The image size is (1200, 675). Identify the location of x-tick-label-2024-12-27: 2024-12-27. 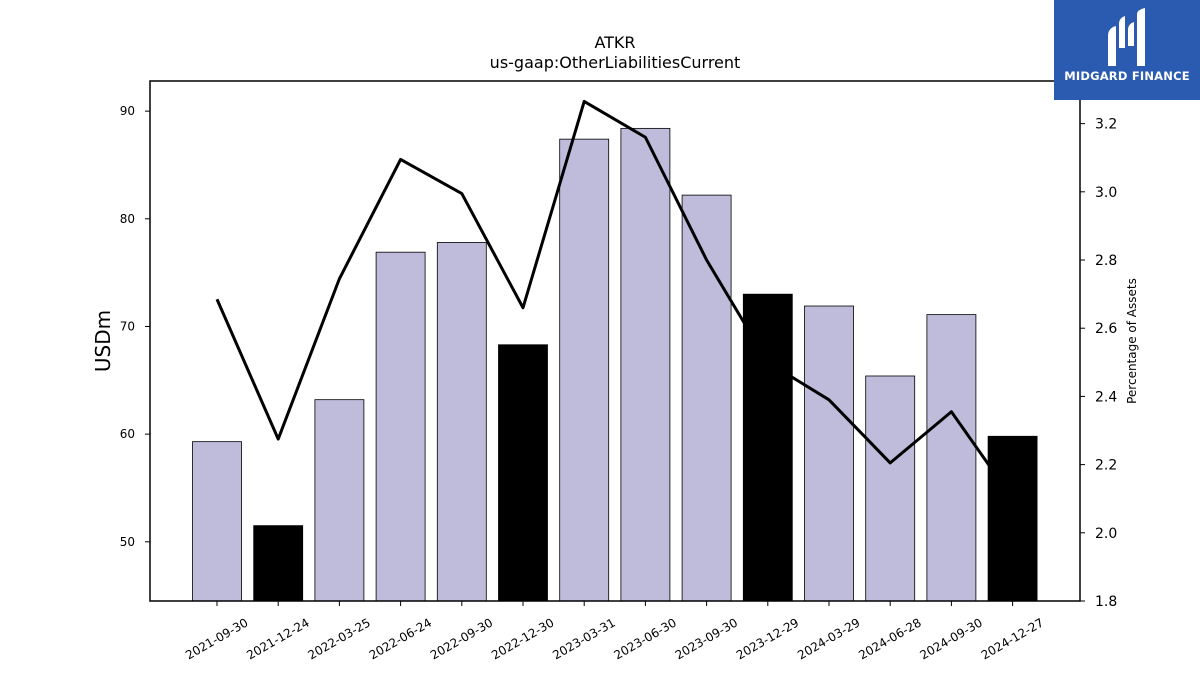
(1012, 638).